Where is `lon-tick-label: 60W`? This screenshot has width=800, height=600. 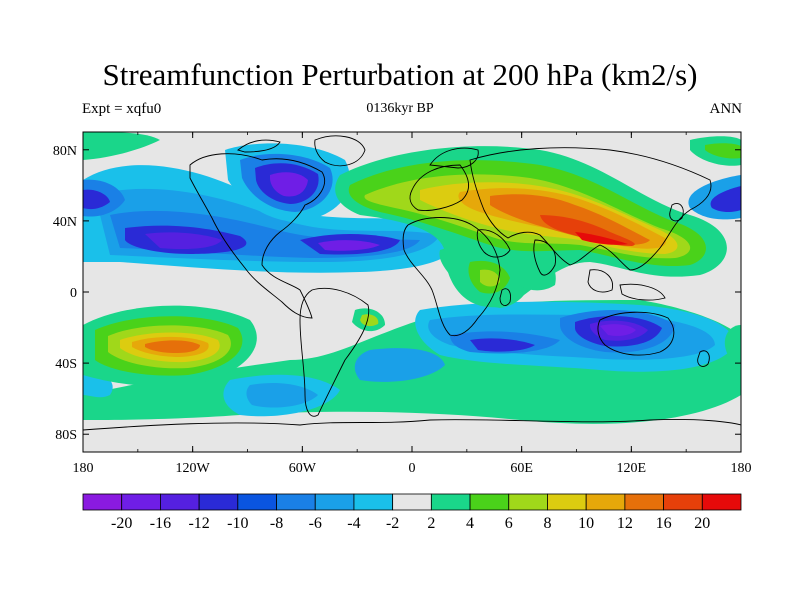
lon-tick-label: 60W is located at coordinates (303, 468).